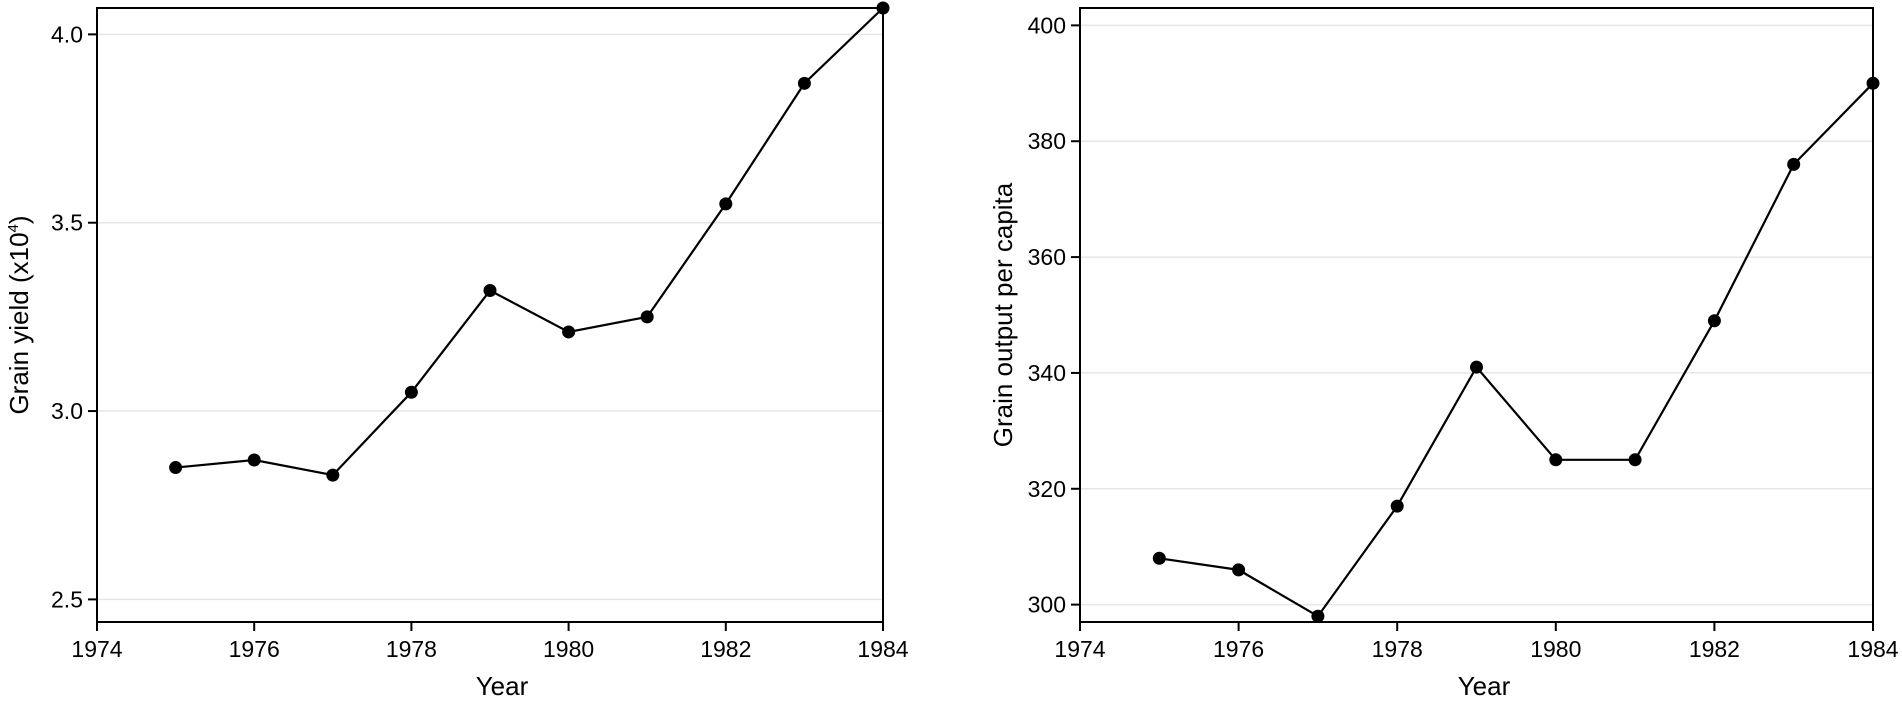  I want to click on y-axis-title: Grain output per capita, so click(1003, 314).